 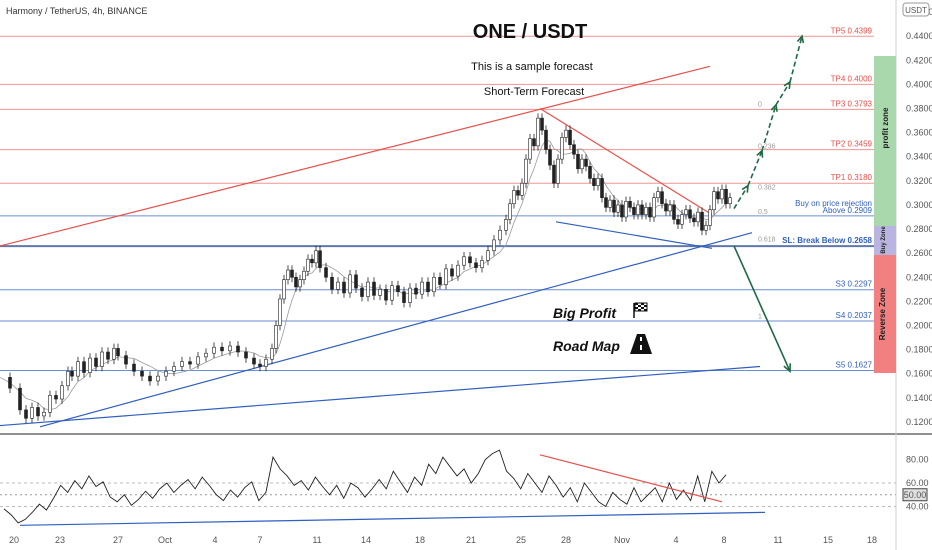 What do you see at coordinates (787, 368) in the screenshot?
I see `forecast-down-arrowhead` at bounding box center [787, 368].